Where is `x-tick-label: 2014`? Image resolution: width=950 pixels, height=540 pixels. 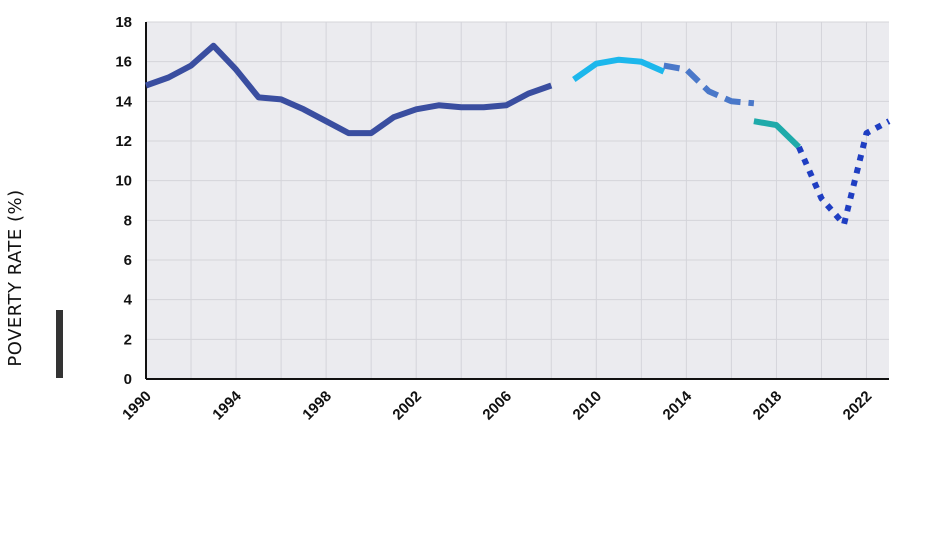 x-tick-label: 2014 is located at coordinates (678, 405).